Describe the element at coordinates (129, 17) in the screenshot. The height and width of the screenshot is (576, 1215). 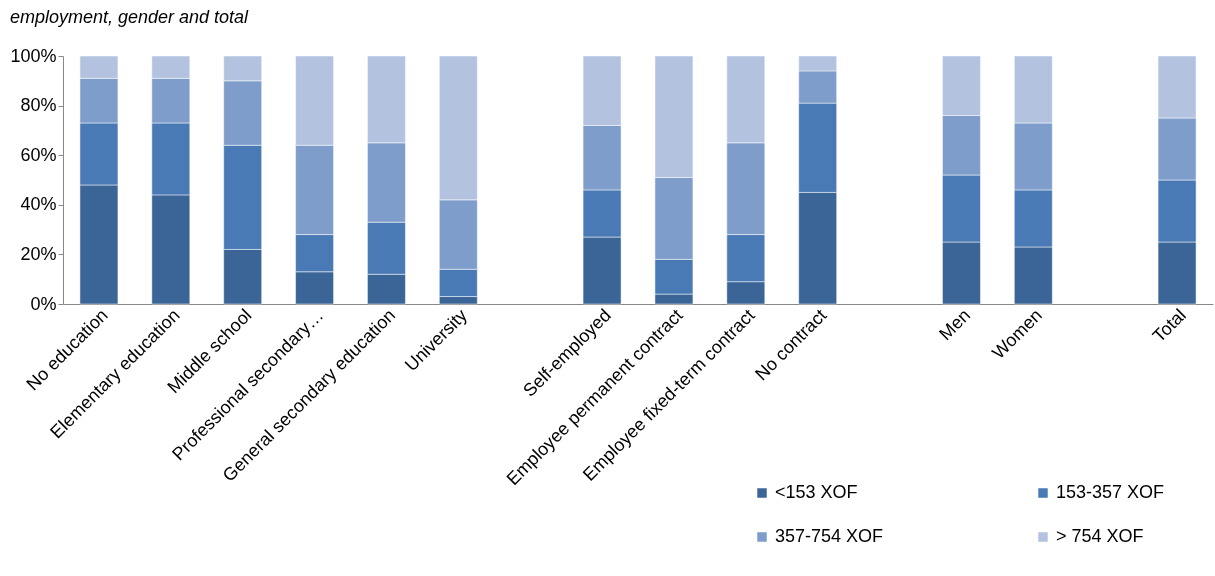
I see `chart-title: employment, gender and total` at that location.